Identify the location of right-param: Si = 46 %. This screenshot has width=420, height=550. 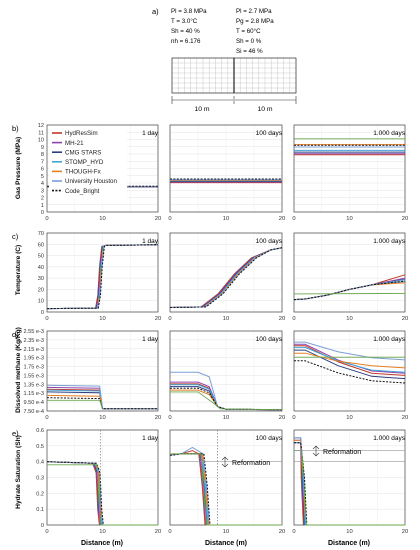
(249, 51).